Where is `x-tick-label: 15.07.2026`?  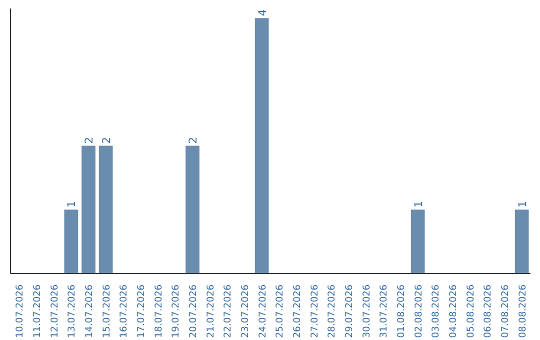 x-tick-label: 15.07.2026 is located at coordinates (106, 311).